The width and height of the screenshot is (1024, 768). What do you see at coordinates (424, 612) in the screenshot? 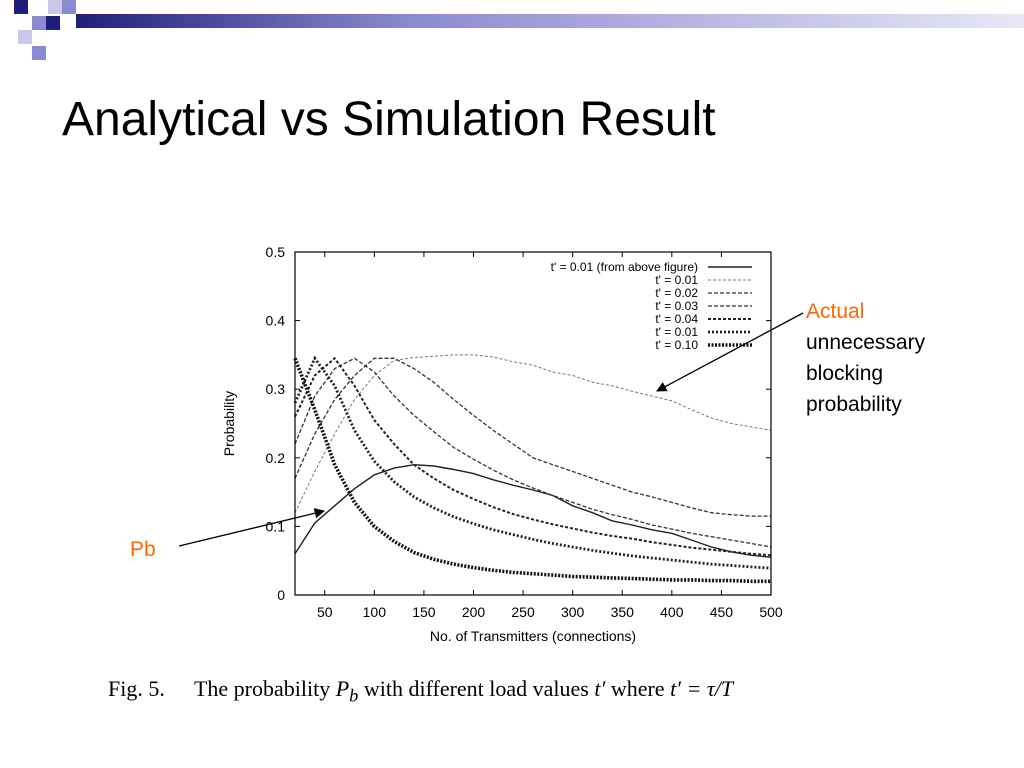
I see `x-tick-label: 150` at bounding box center [424, 612].